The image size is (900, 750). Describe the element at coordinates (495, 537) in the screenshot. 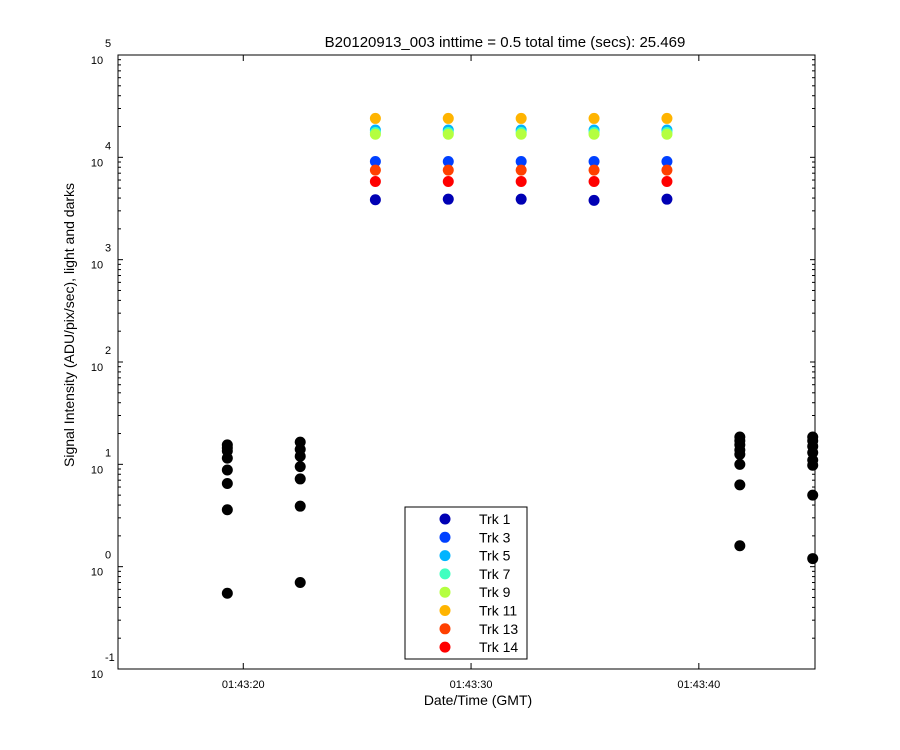

I see `legend-label: Trk 3` at that location.